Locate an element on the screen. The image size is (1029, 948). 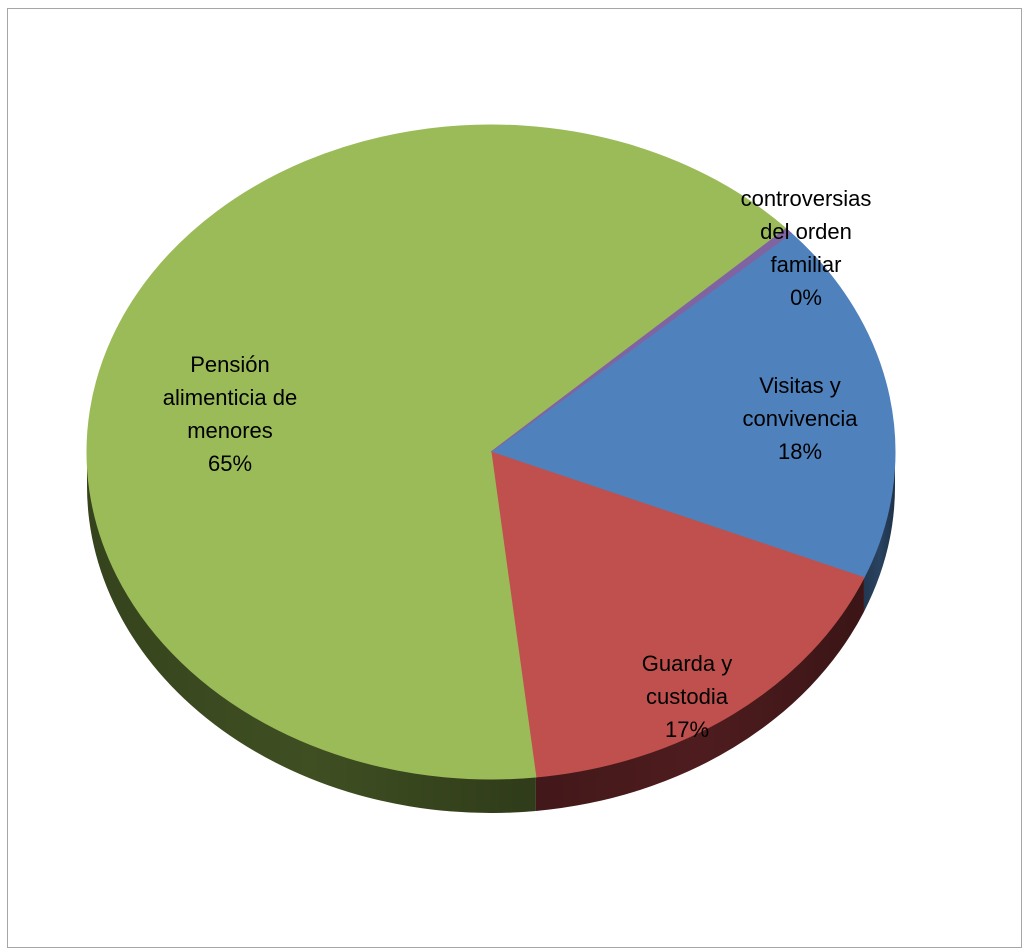
slice-label-0-line-1: convivencia is located at coordinates (801, 418).